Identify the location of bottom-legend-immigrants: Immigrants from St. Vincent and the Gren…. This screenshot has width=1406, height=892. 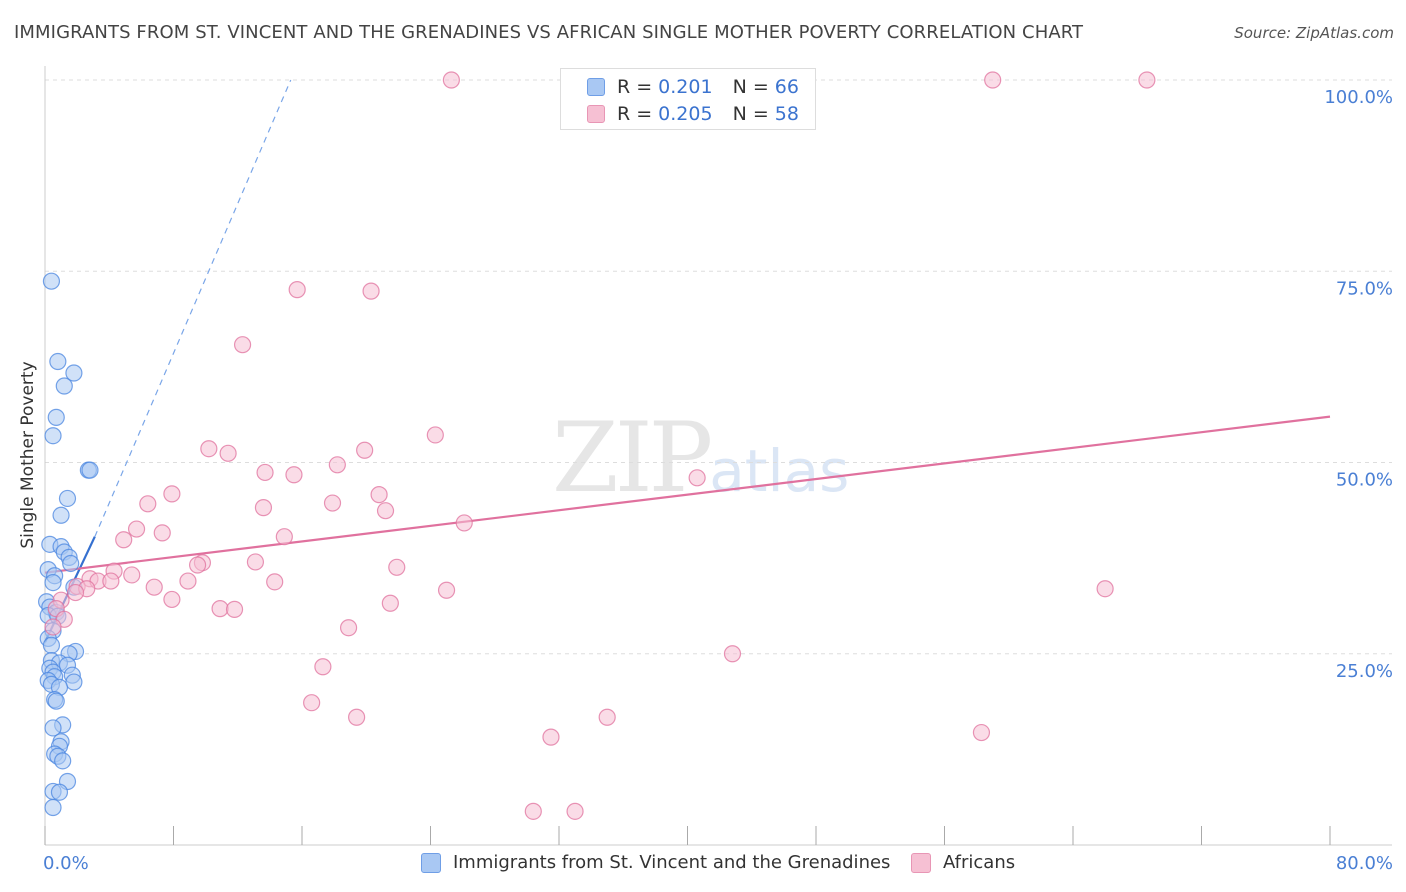
(655, 862).